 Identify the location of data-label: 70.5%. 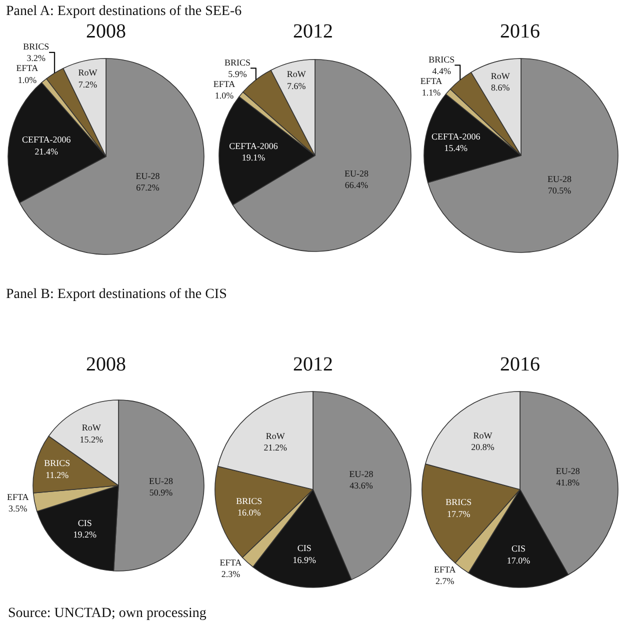
(560, 190).